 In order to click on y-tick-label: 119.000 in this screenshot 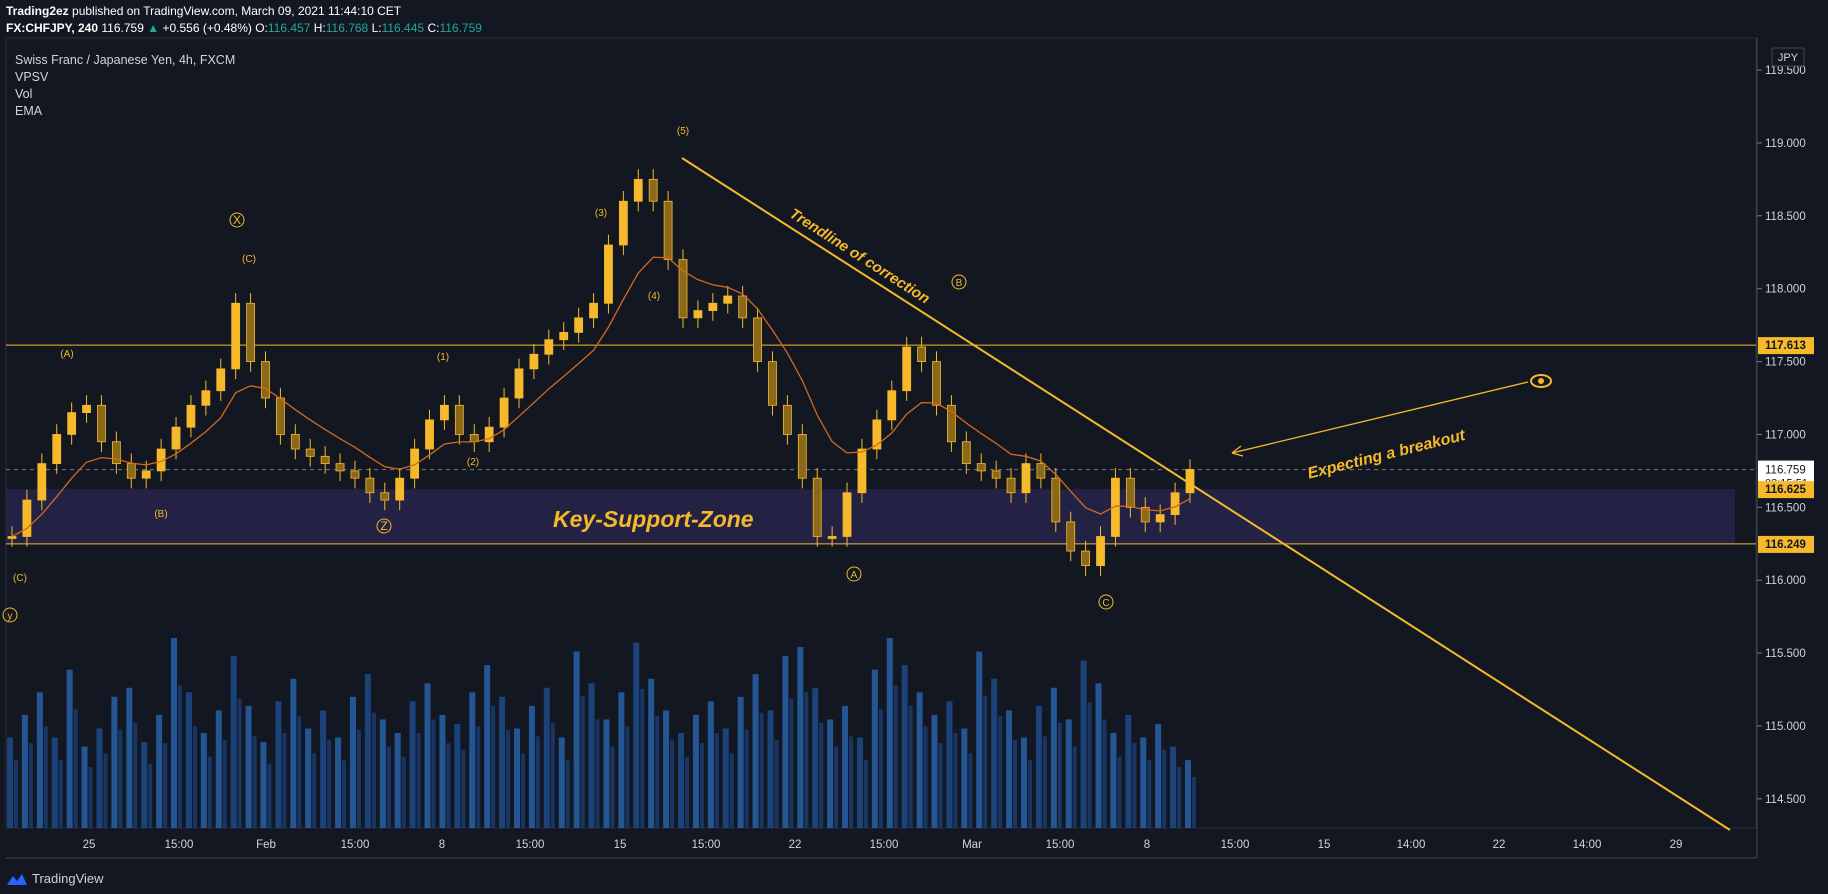, I will do `click(1785, 144)`.